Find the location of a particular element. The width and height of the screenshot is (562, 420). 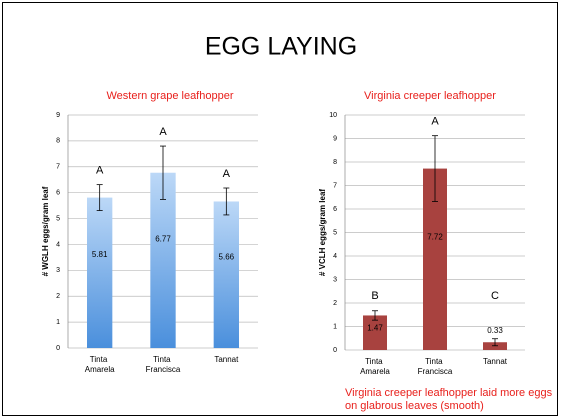

data-label: 5.81 is located at coordinates (100, 254).